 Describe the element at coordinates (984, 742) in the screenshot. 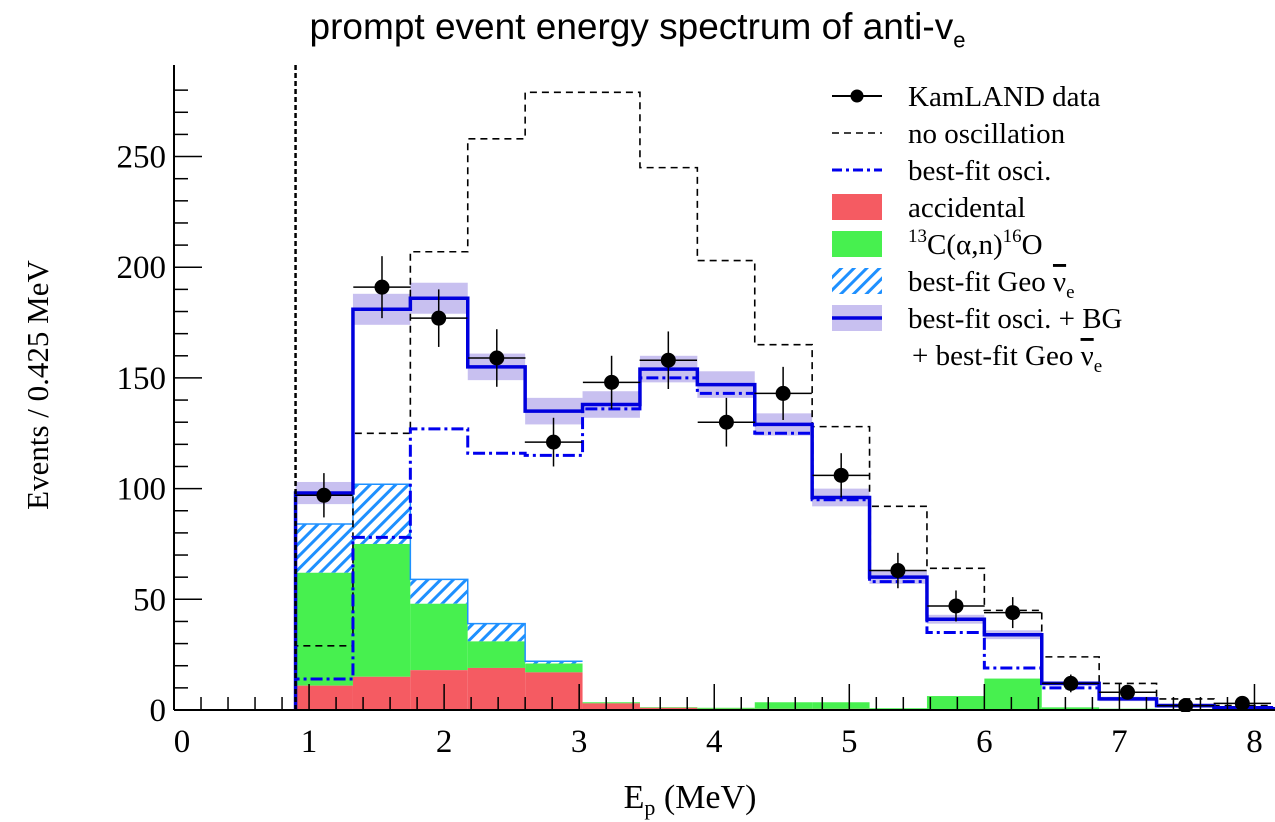

I see `x-tick-label: 6` at that location.